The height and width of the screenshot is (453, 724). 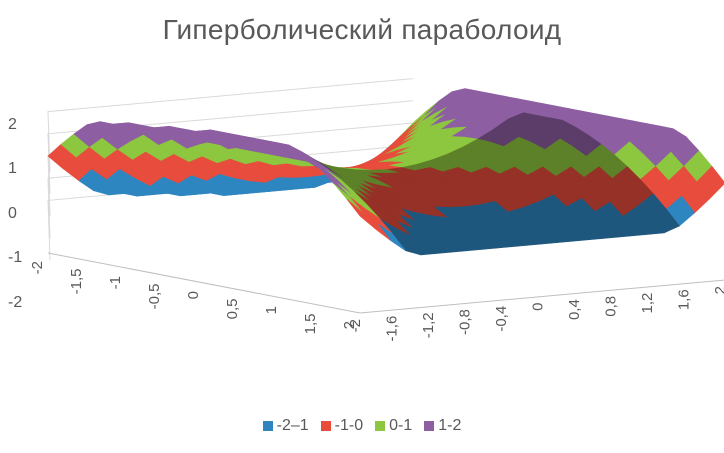 I want to click on z-tick-label: 2, so click(x=12, y=124).